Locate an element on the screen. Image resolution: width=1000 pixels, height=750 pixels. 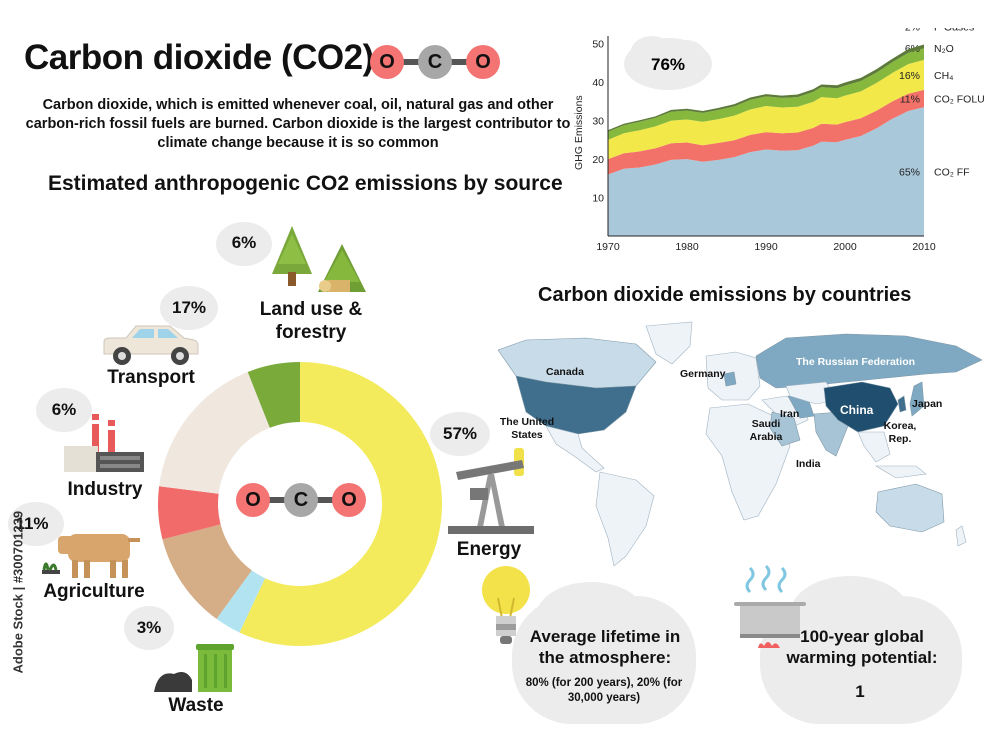
gwp-title: 100-year global warming potential: is located at coordinates (862, 647).